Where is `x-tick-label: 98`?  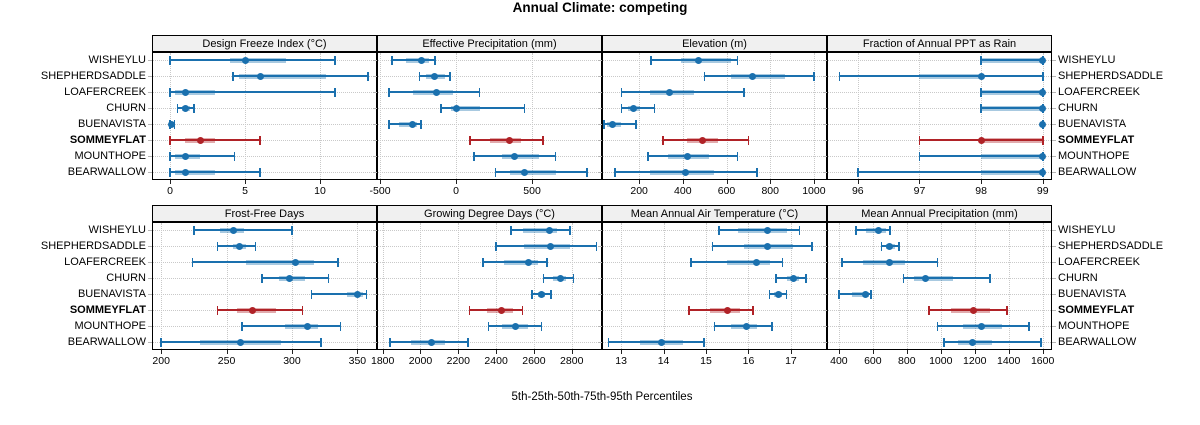 x-tick-label: 98 is located at coordinates (981, 191).